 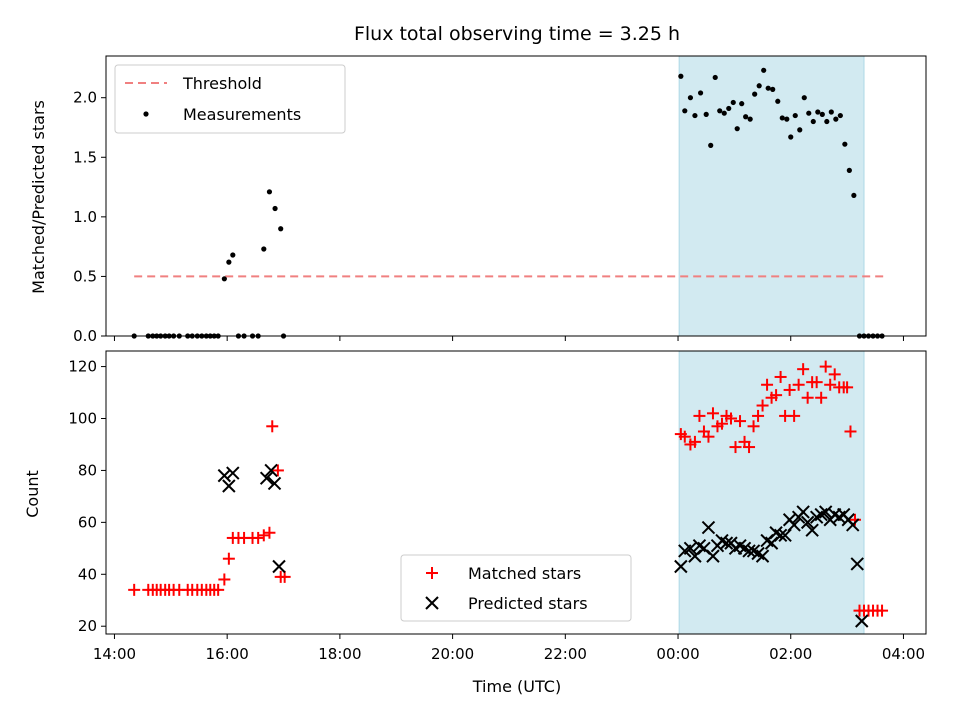 What do you see at coordinates (242, 114) in the screenshot?
I see `legend-measurements-label: Measurements` at bounding box center [242, 114].